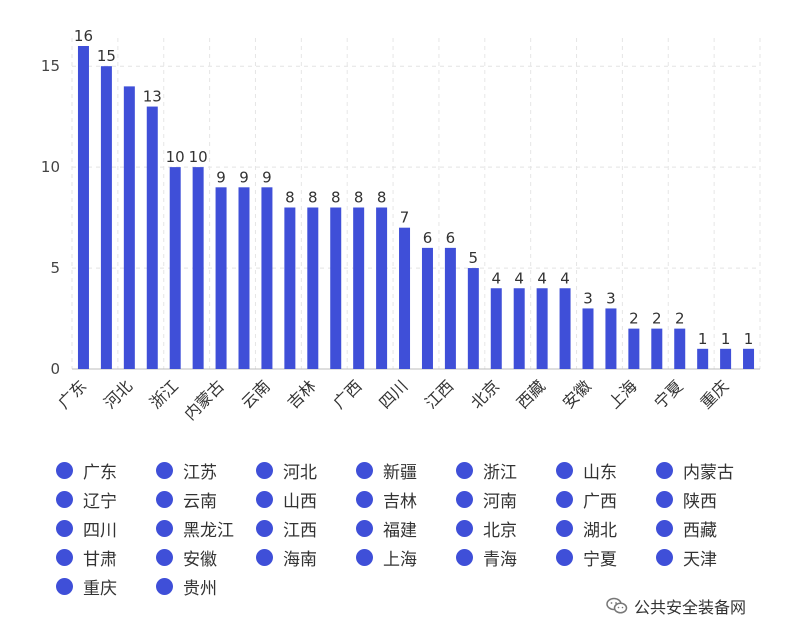  I want to click on legend-item: 山西, so click(306, 499).